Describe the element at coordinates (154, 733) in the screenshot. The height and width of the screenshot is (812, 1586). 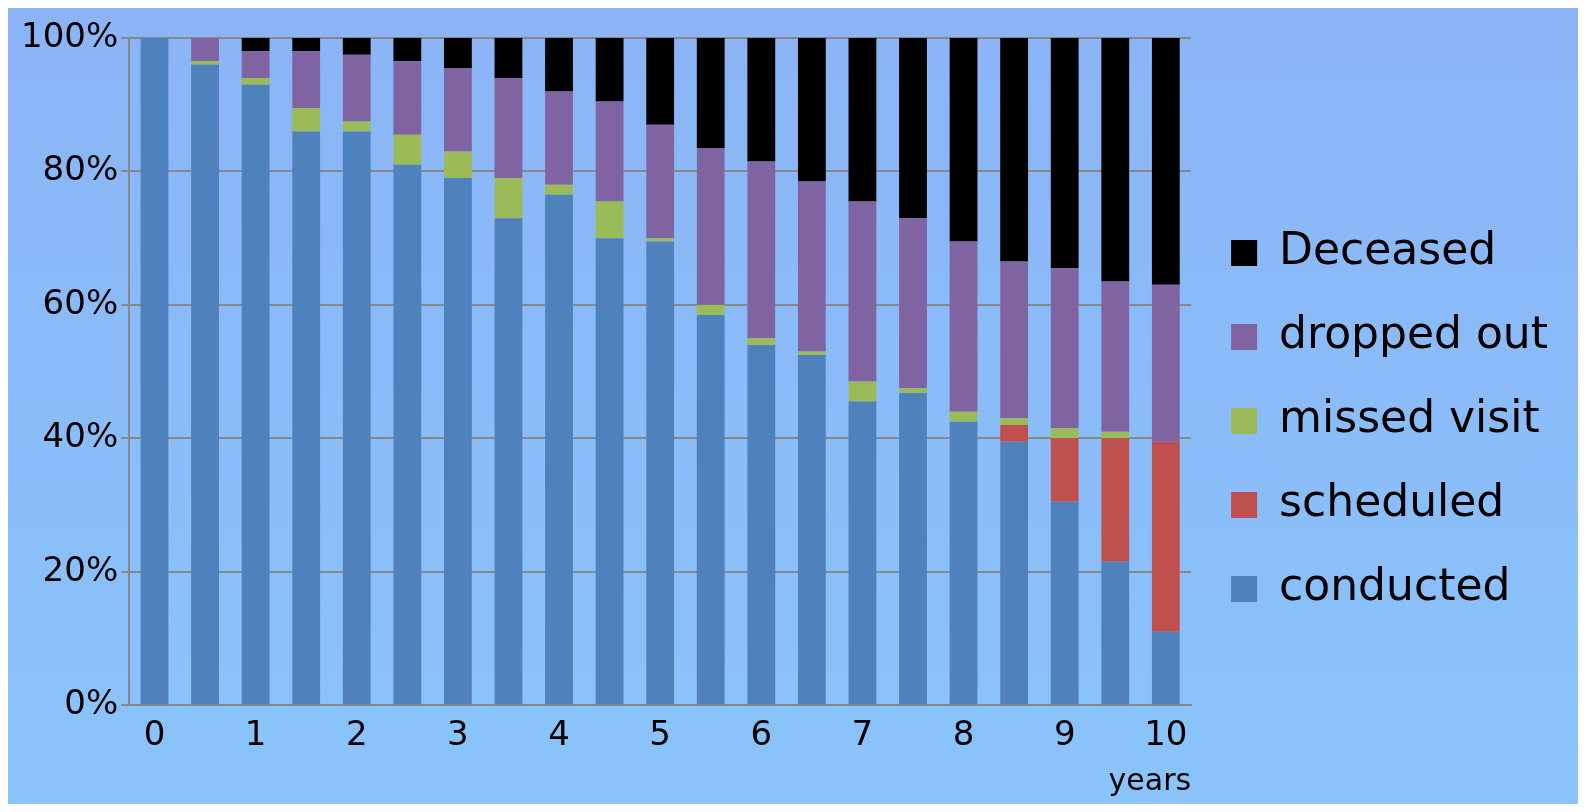
I see `x-tick-label: 0` at that location.